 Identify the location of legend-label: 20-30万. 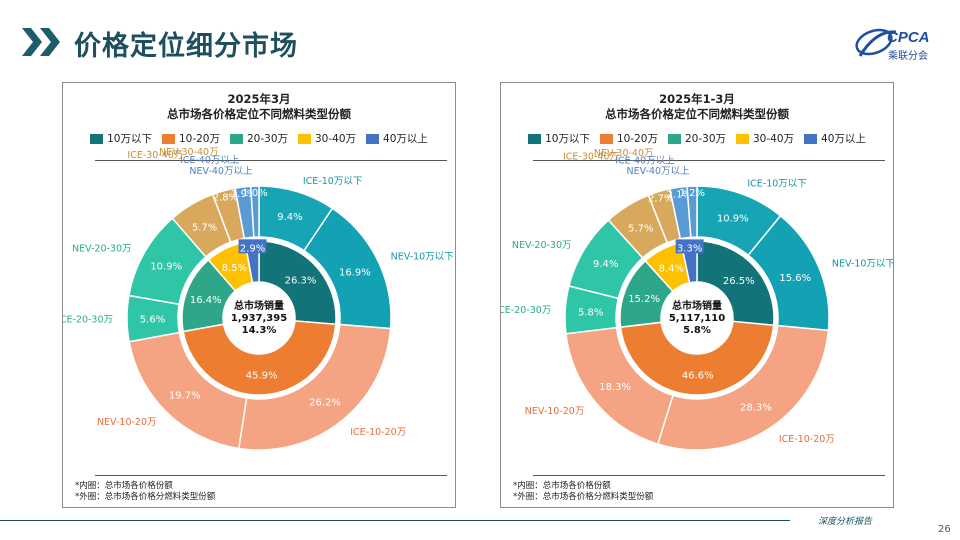
(267, 139).